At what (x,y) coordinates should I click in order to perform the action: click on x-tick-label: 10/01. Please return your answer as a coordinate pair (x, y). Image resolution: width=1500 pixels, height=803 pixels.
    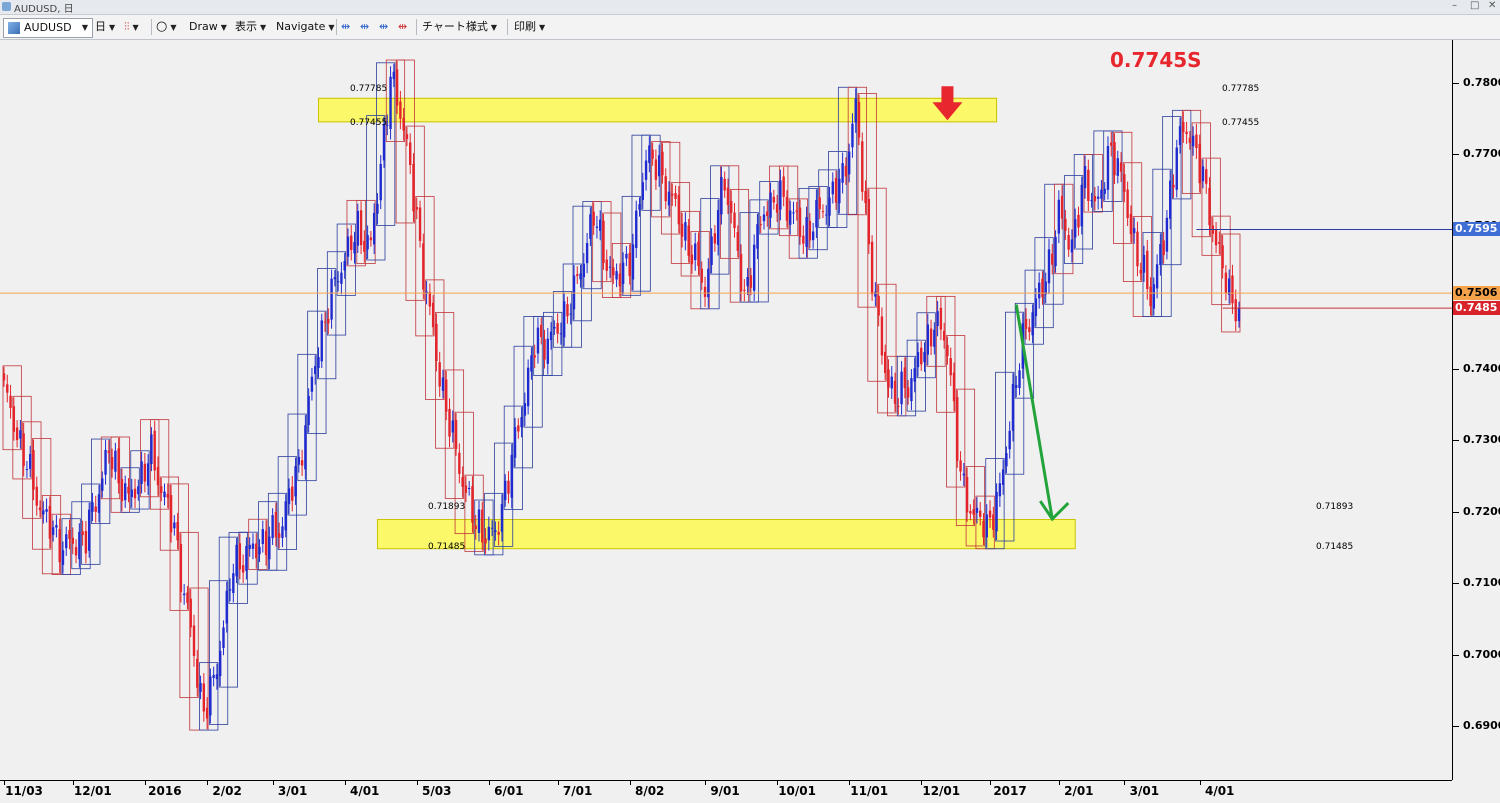
    Looking at the image, I should click on (797, 791).